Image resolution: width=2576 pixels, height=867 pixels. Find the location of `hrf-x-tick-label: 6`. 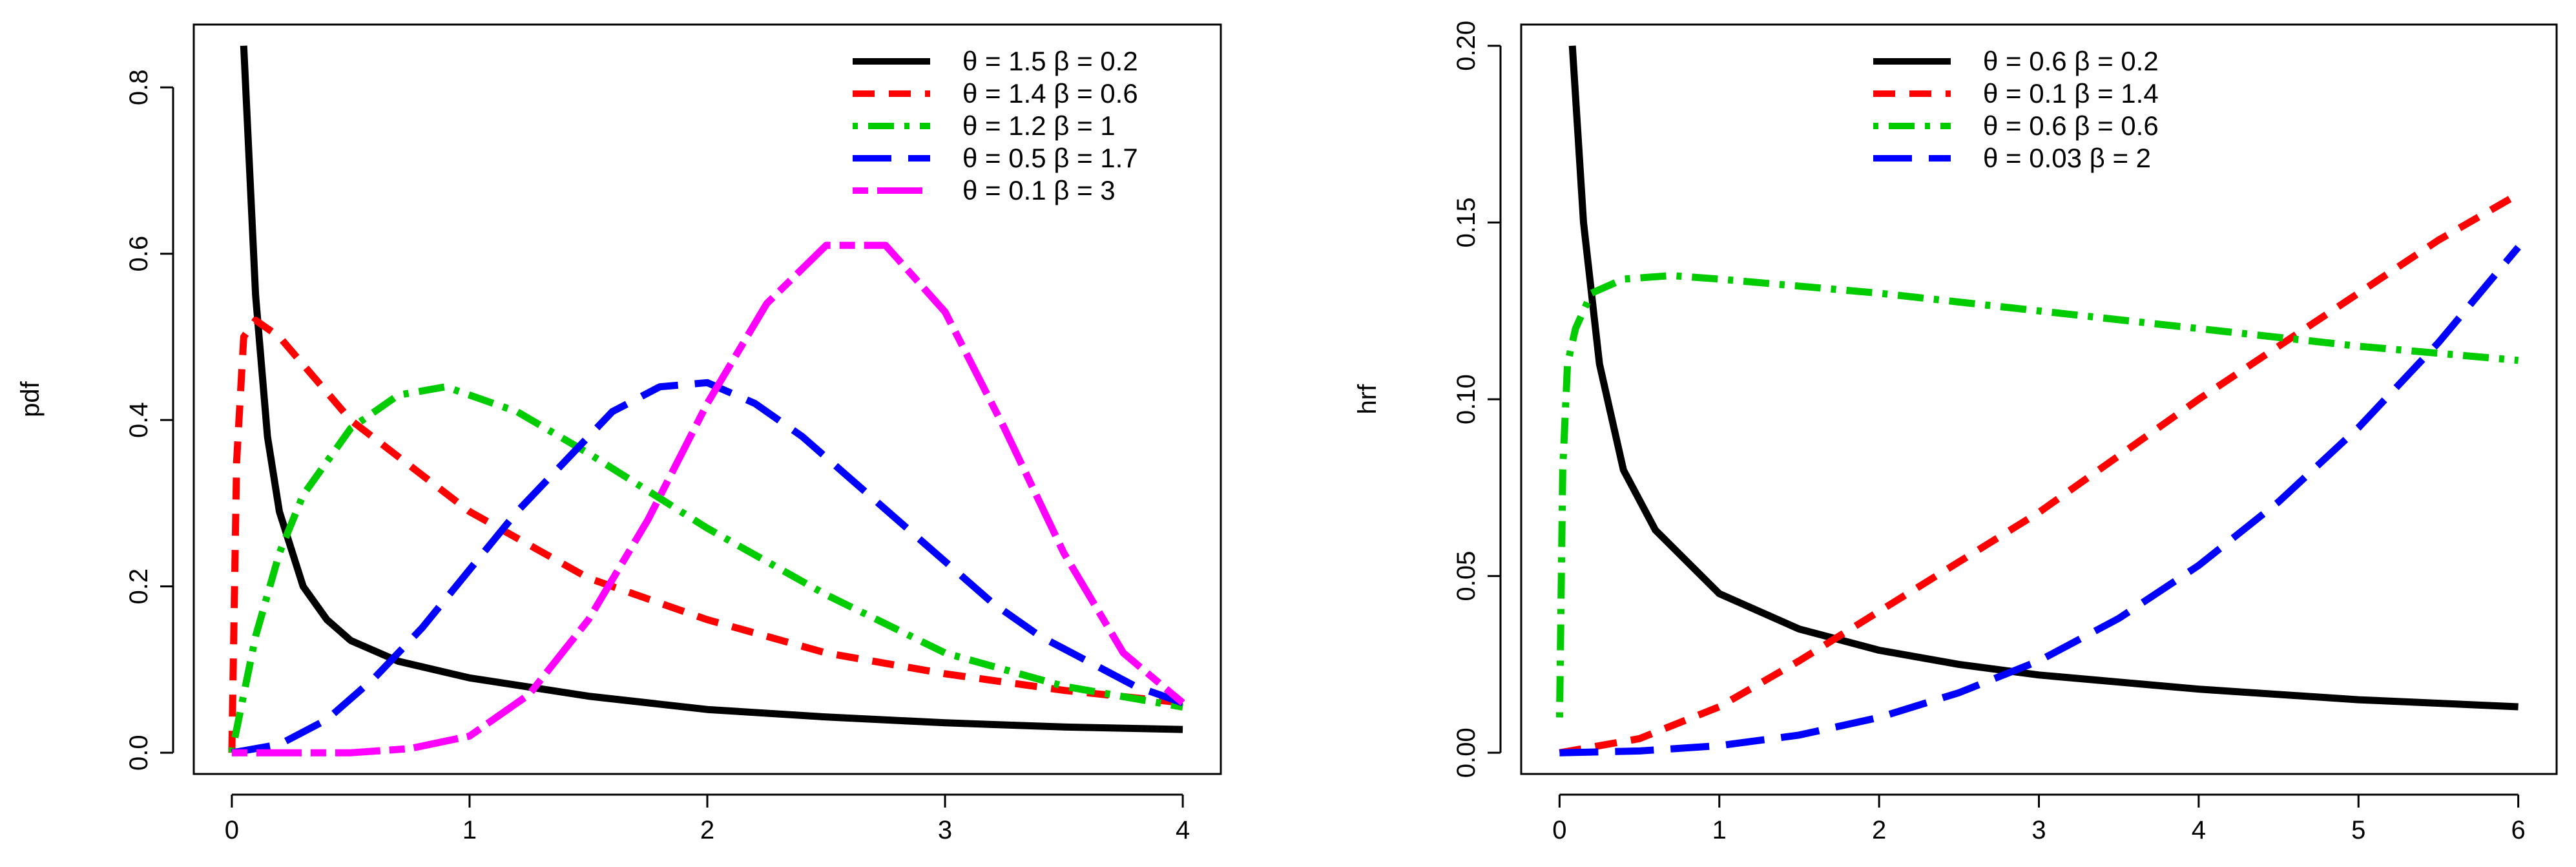

hrf-x-tick-label: 6 is located at coordinates (2518, 830).